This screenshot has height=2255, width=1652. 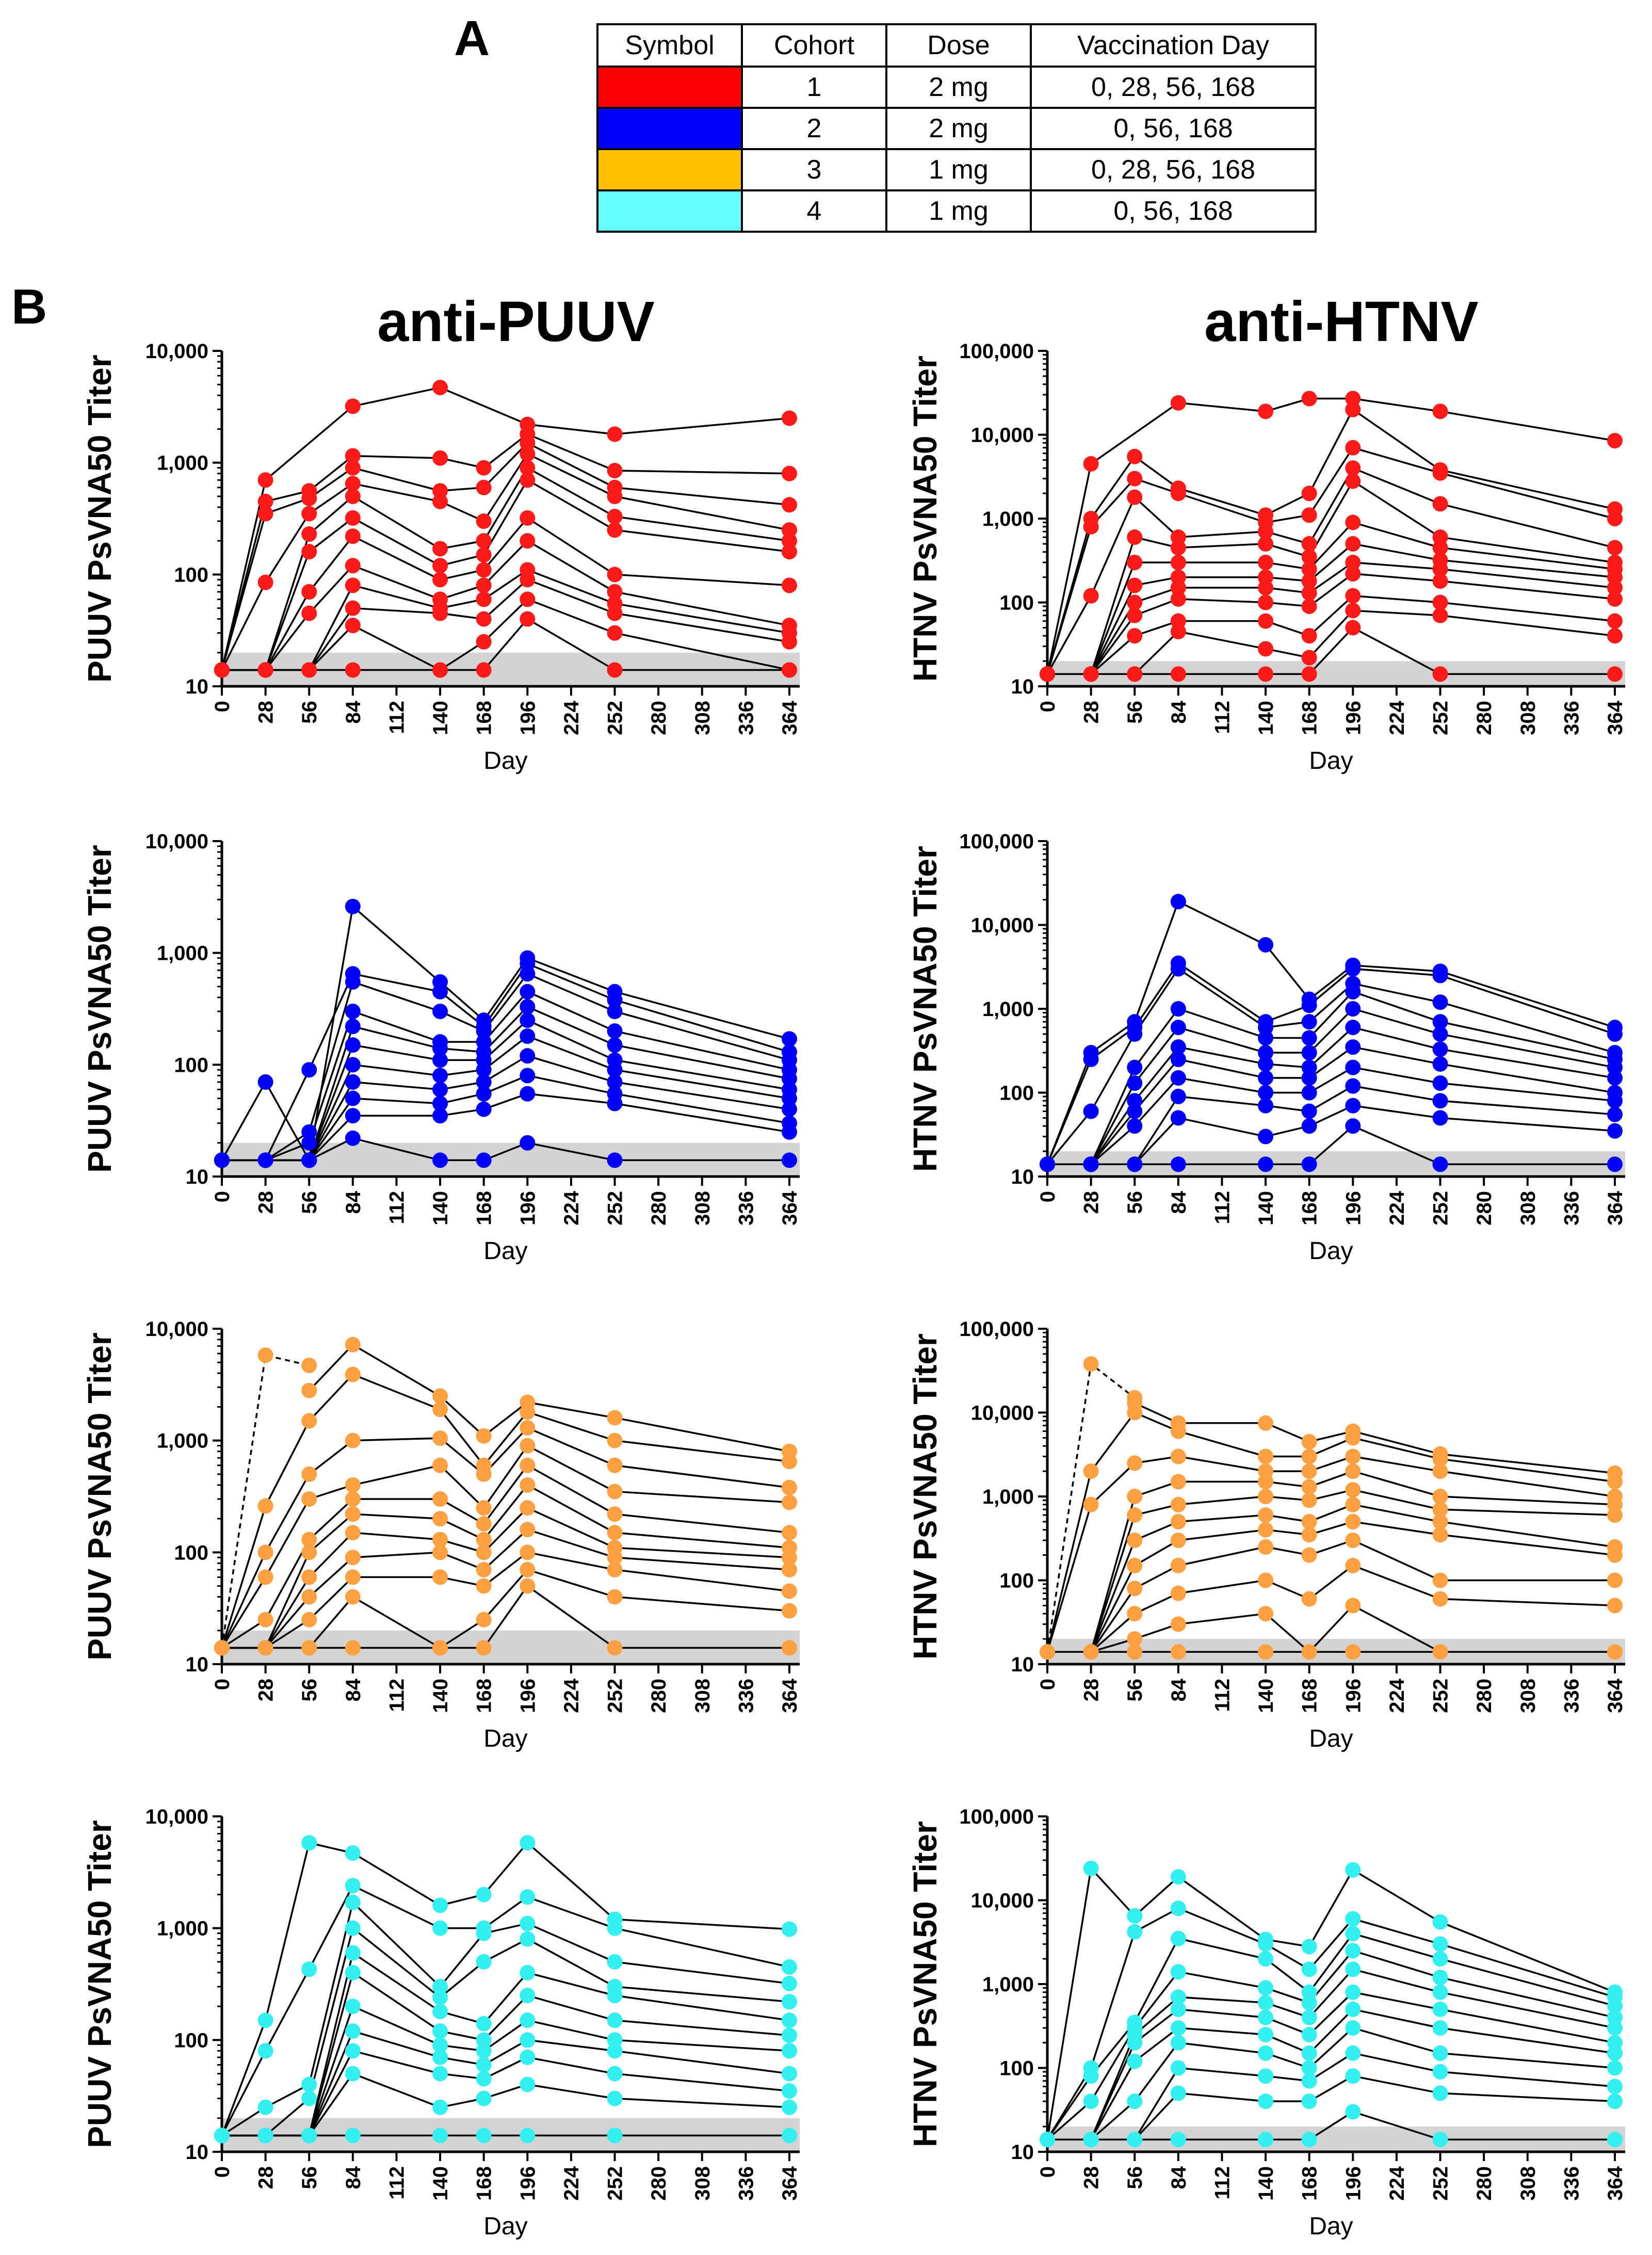 What do you see at coordinates (484, 2183) in the screenshot?
I see `puuv-c4-xtick-label: 168` at bounding box center [484, 2183].